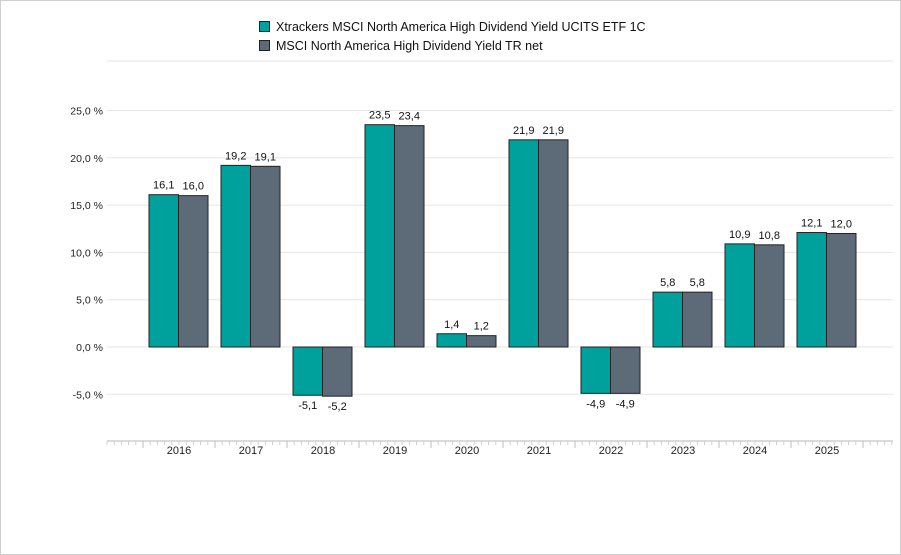 This screenshot has width=901, height=555. I want to click on x-tick-label: 2018, so click(323, 451).